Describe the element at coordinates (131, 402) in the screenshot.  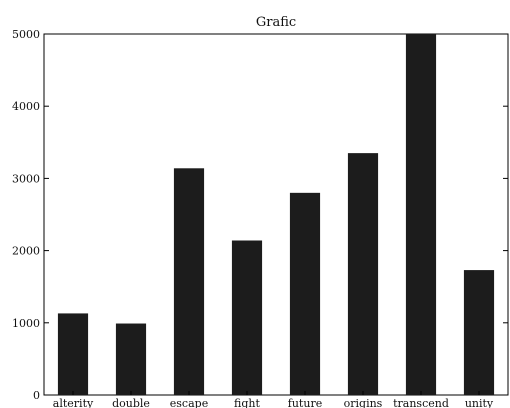
I see `x-tick-label-double: double` at that location.